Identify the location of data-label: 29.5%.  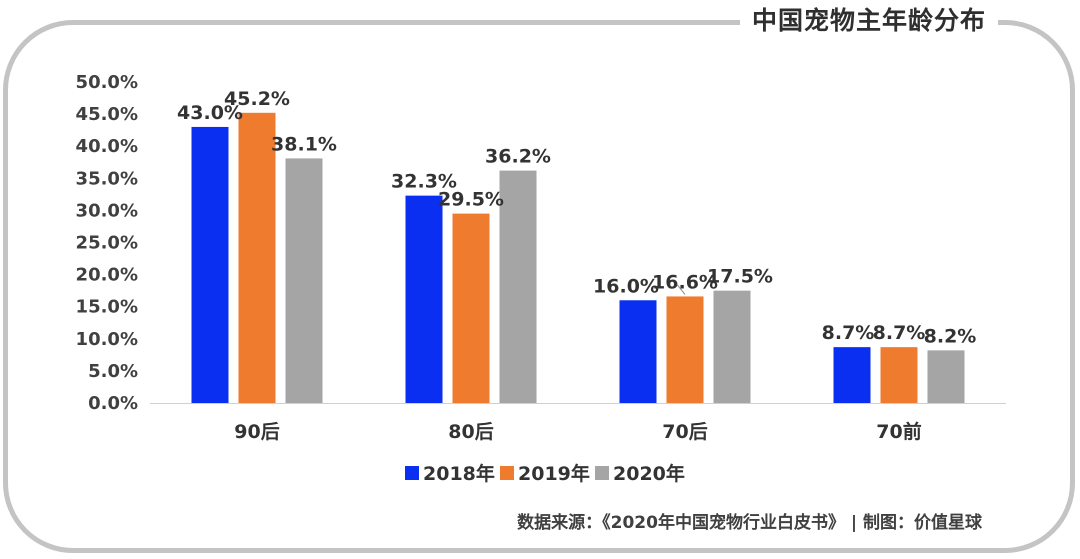
(471, 200).